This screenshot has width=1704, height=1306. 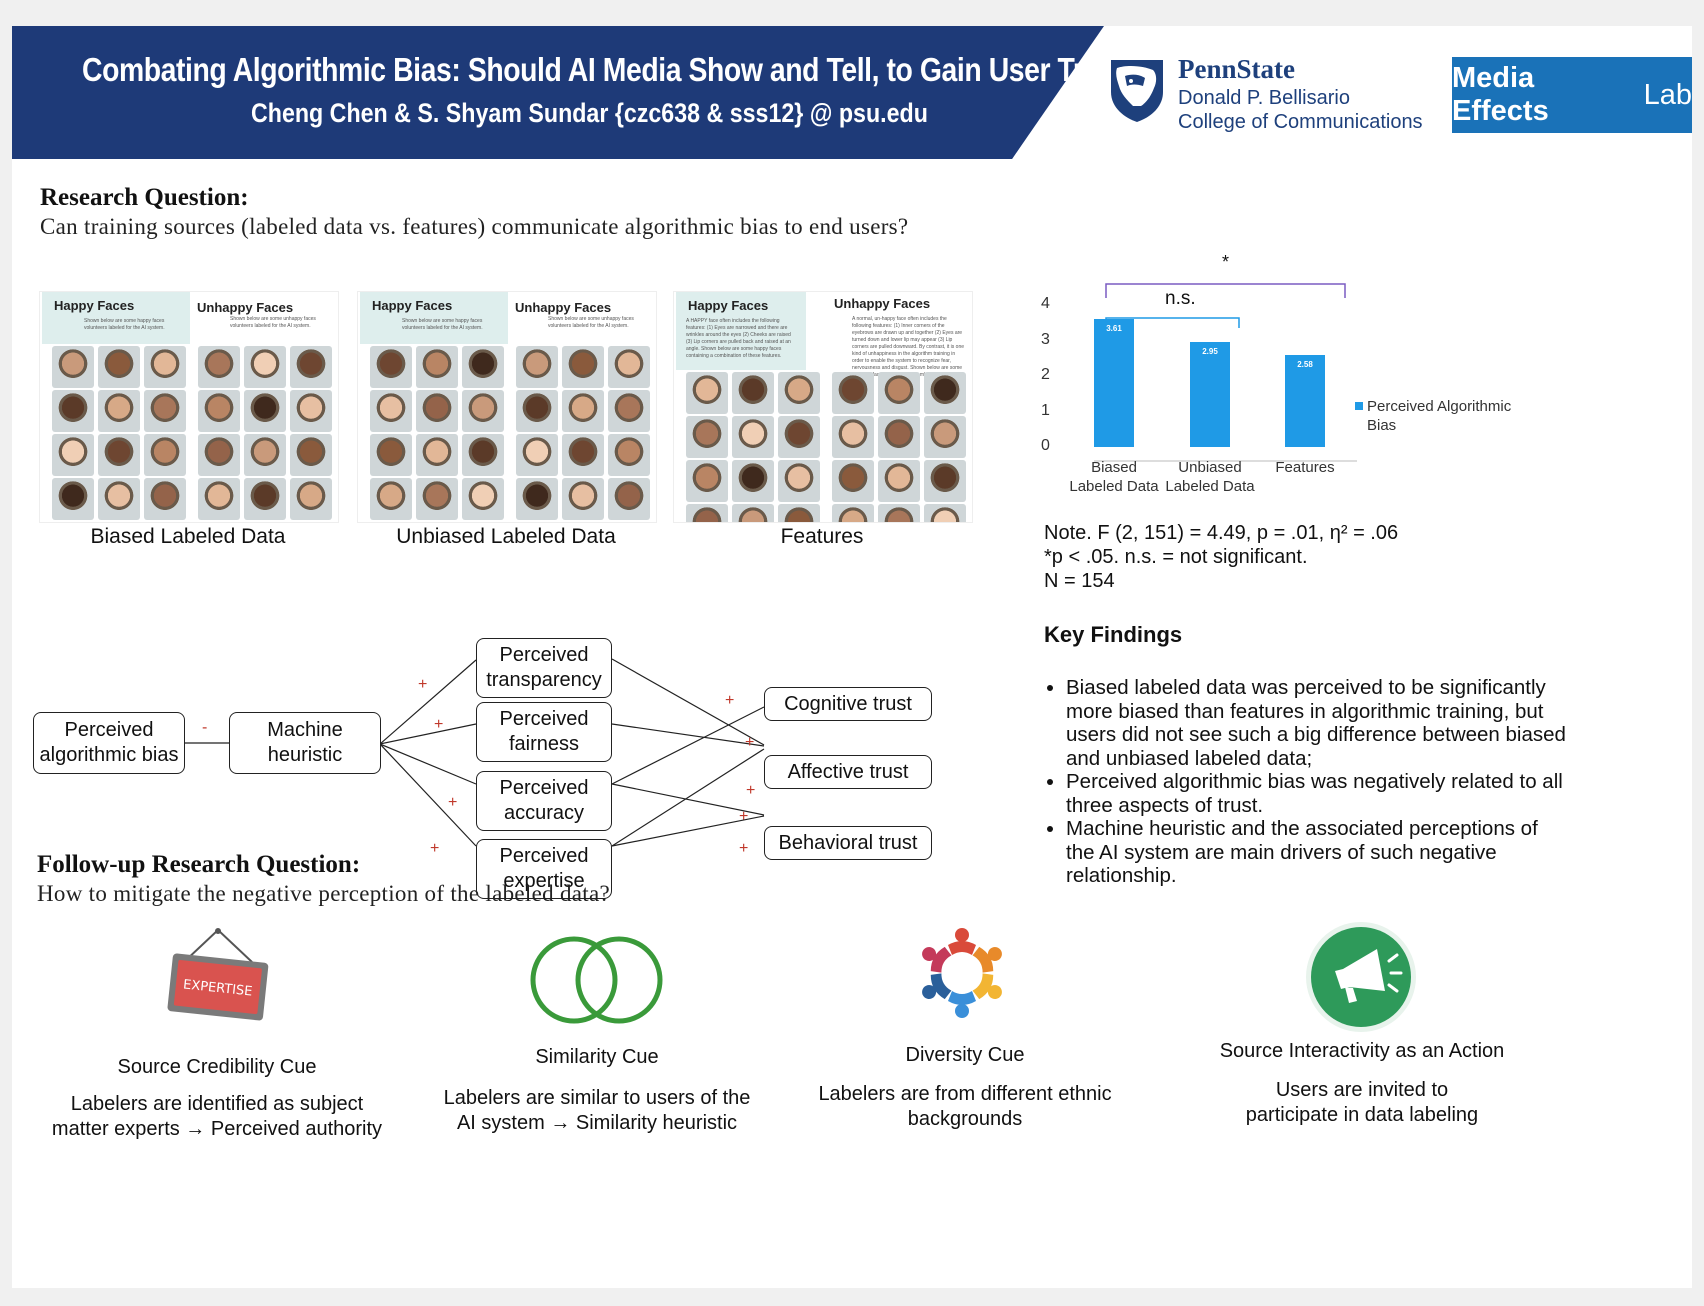 I want to click on lab-name-rest: Lab, so click(x=1667, y=94).